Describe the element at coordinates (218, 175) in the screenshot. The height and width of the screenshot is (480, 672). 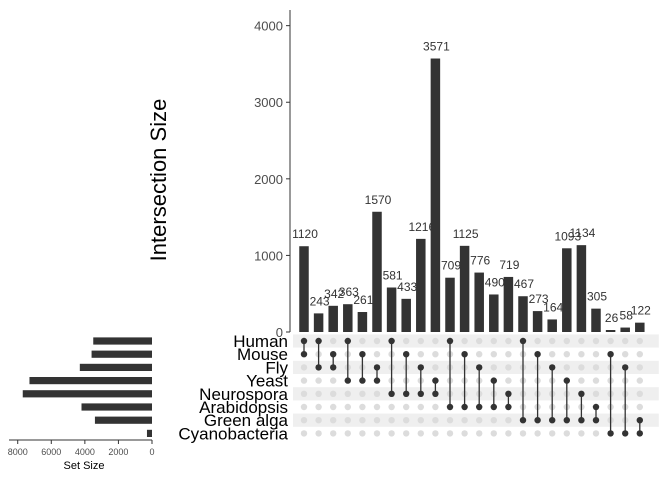
I see `intersection-size-axis: Intersection Size 0 1000 2000 3000 4000` at that location.